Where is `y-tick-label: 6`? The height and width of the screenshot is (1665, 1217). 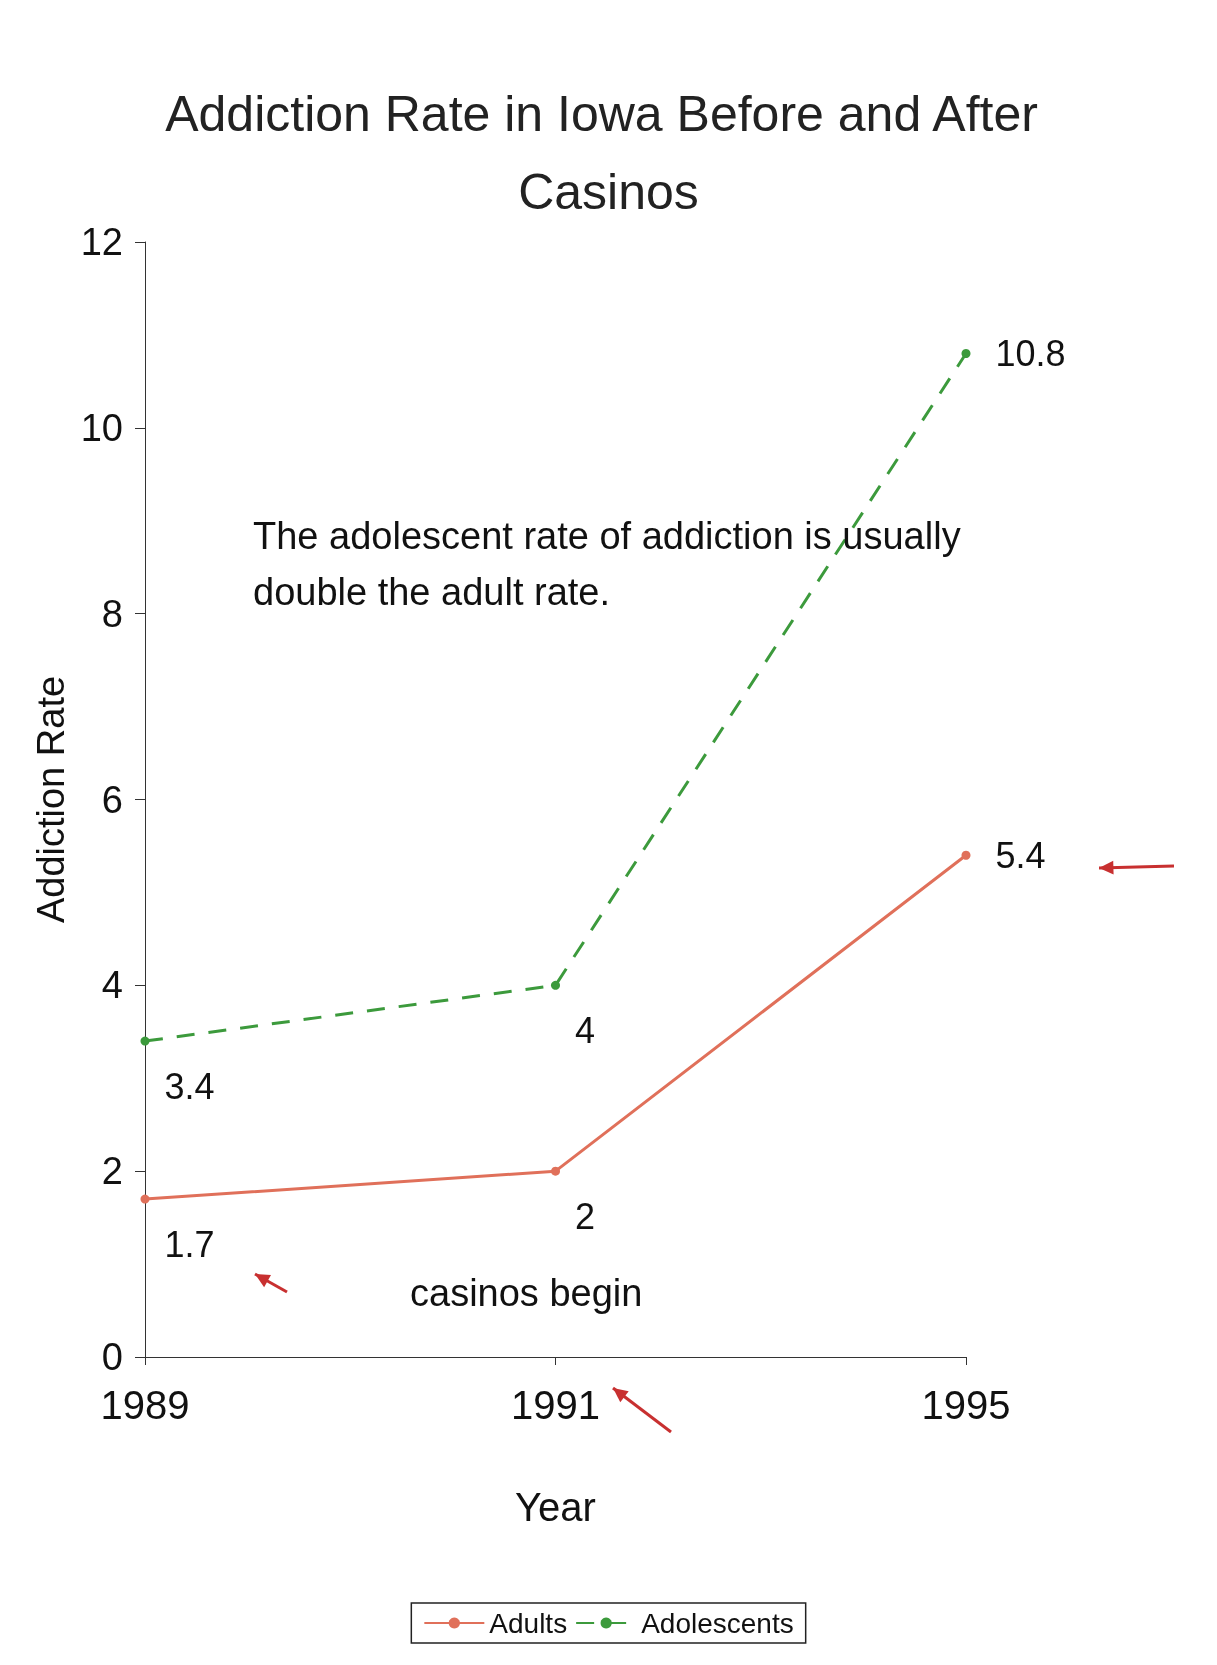 y-tick-label: 6 is located at coordinates (112, 799).